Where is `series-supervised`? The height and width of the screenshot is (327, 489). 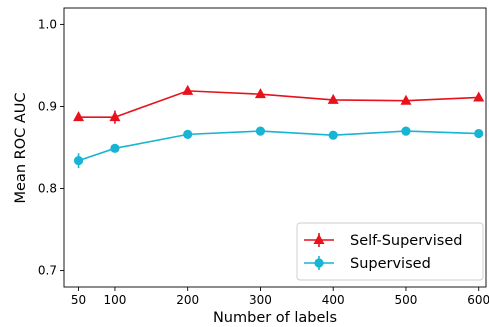
series-supervised is located at coordinates (278, 147).